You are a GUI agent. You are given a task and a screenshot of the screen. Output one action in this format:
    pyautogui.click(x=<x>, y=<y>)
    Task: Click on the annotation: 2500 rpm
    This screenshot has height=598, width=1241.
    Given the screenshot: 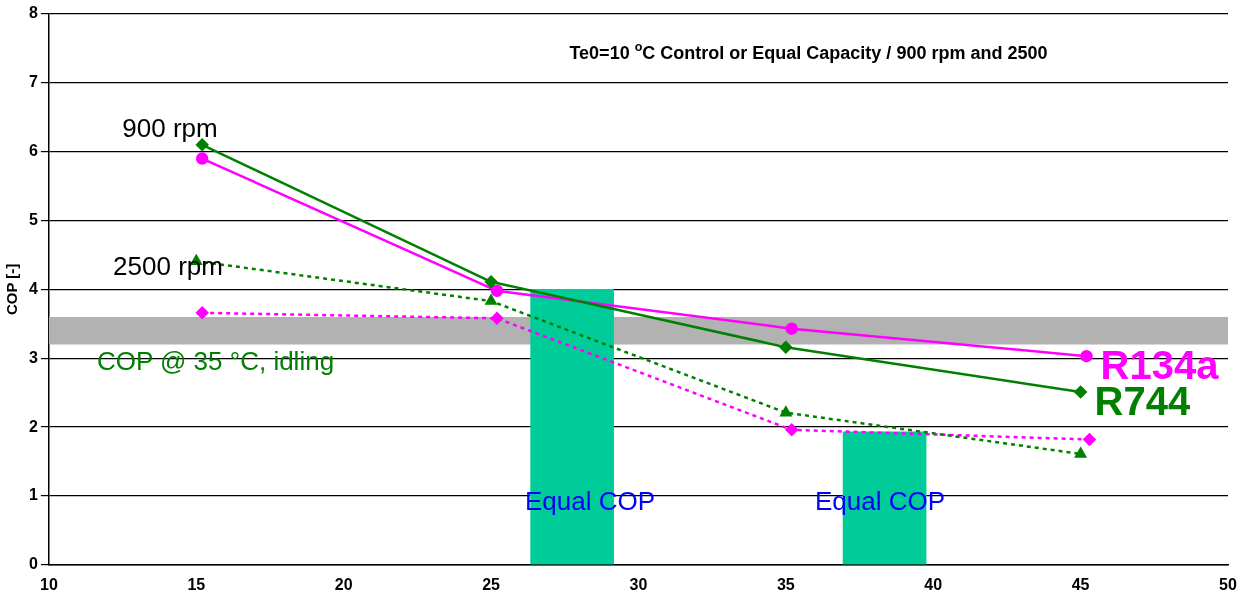 What is the action you would take?
    pyautogui.click(x=168, y=266)
    